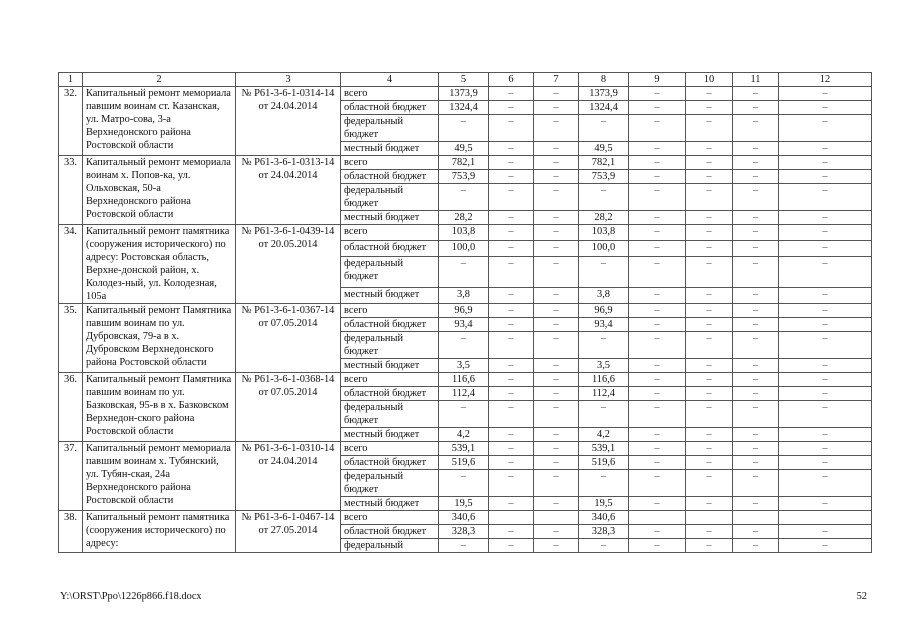 The image size is (905, 640). Describe the element at coordinates (288, 264) in the screenshot. I see `document-ref: № Р61-3-6-1-0439-14 от 20.05.2014` at that location.